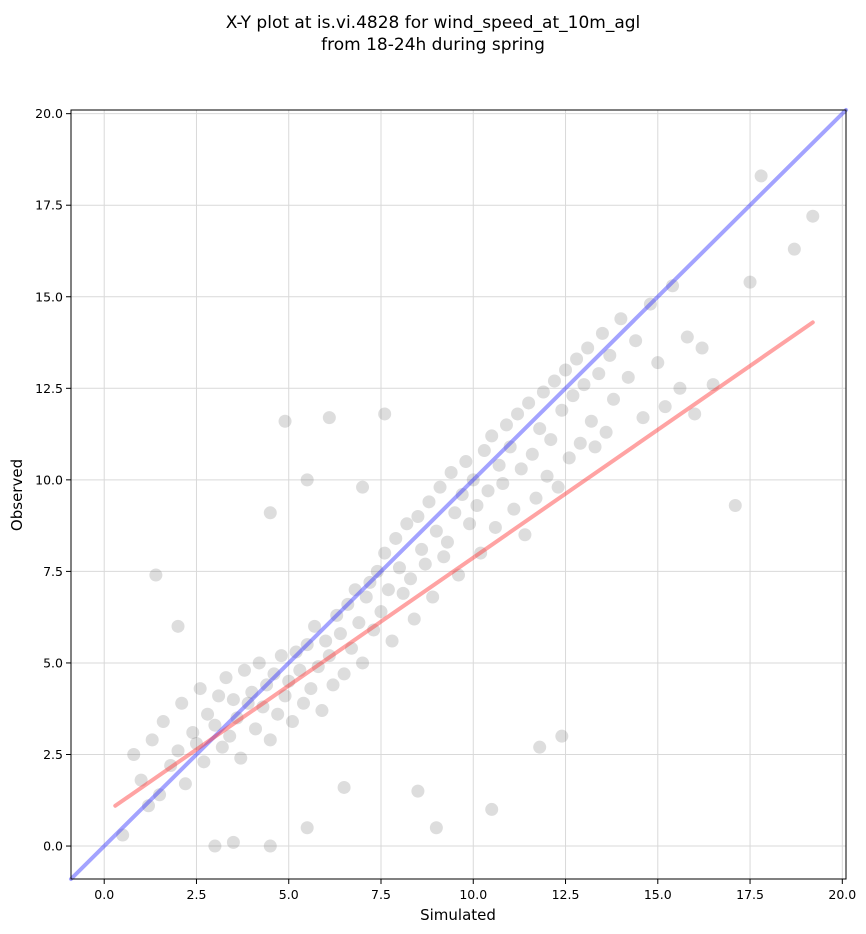  I want to click on x-axis-label: Simulated, so click(458, 915).